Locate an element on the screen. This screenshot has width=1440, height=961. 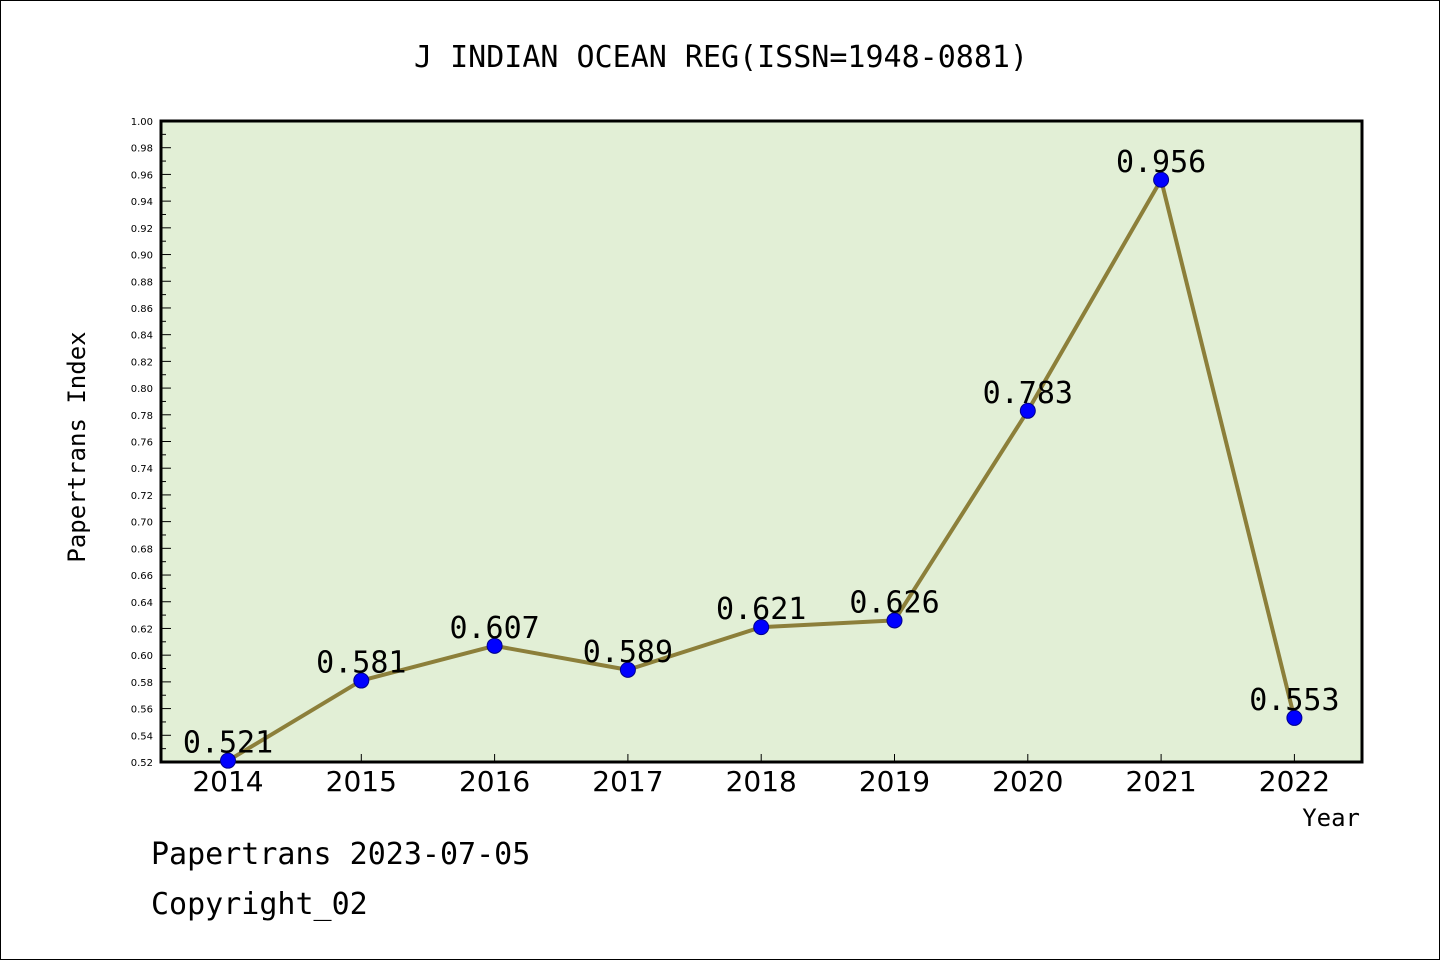
x-axis-label: Year is located at coordinates (1331, 818).